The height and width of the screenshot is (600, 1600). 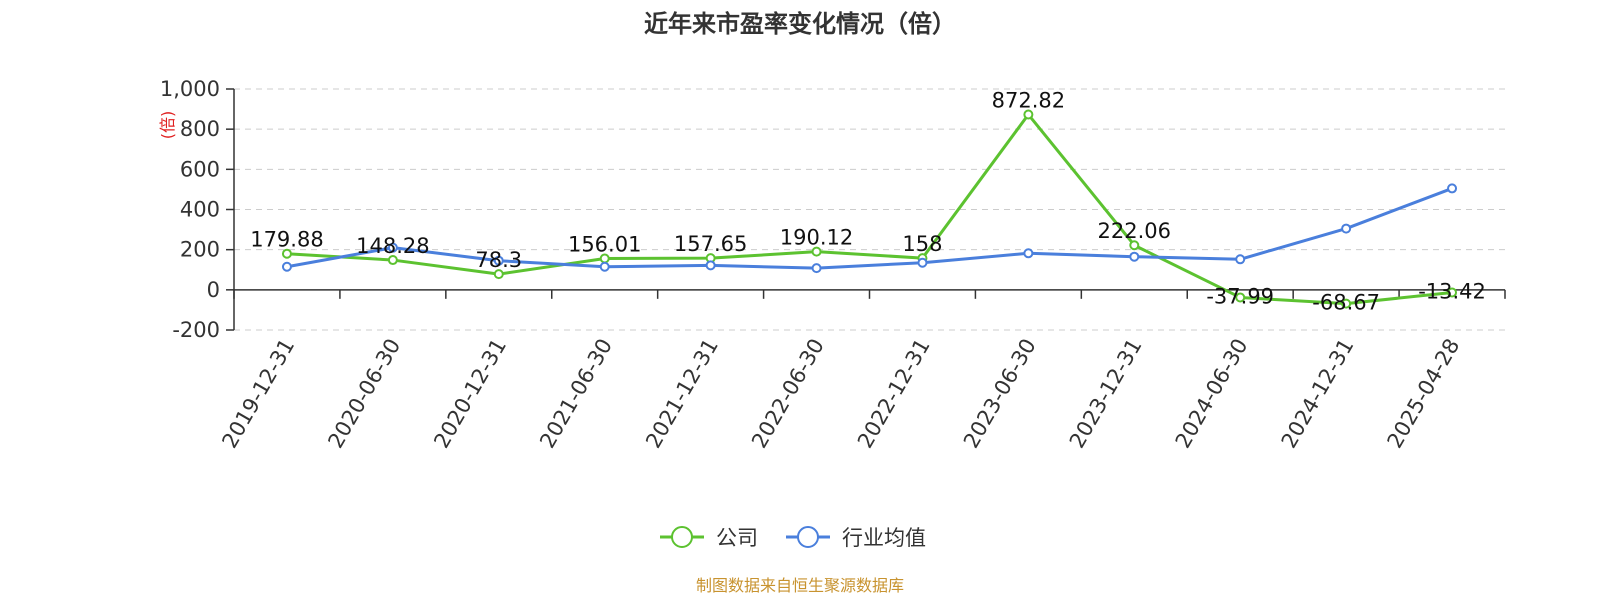 What do you see at coordinates (258, 394) in the screenshot?
I see `x-tick-label: 2019-12-31` at bounding box center [258, 394].